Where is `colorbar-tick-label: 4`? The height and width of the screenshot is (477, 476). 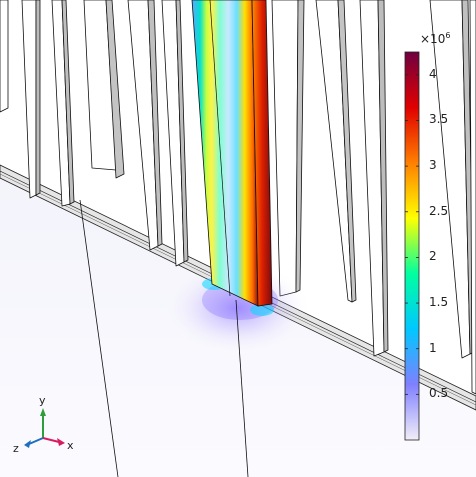 colorbar-tick-label: 4 is located at coordinates (433, 73).